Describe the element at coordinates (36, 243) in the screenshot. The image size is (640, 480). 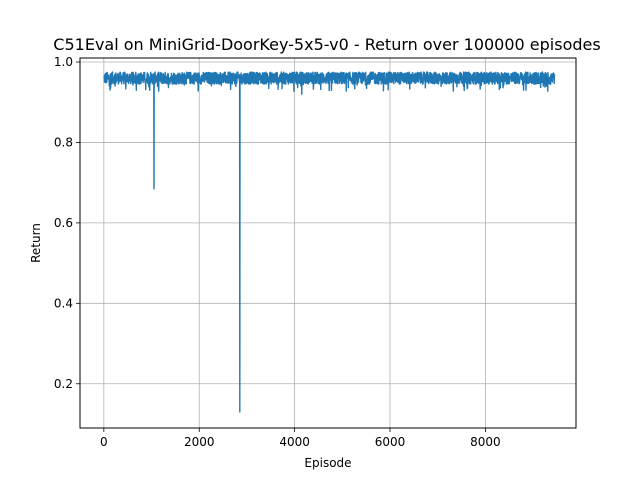
I see `y-axis-label: Return` at that location.